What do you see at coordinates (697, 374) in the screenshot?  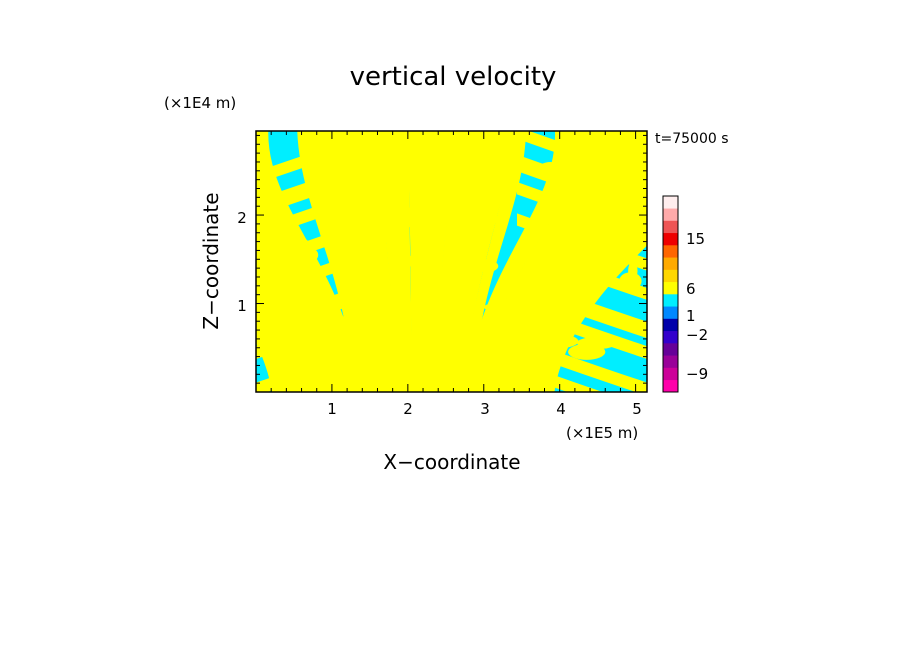 I see `colorbar-label: −9` at bounding box center [697, 374].